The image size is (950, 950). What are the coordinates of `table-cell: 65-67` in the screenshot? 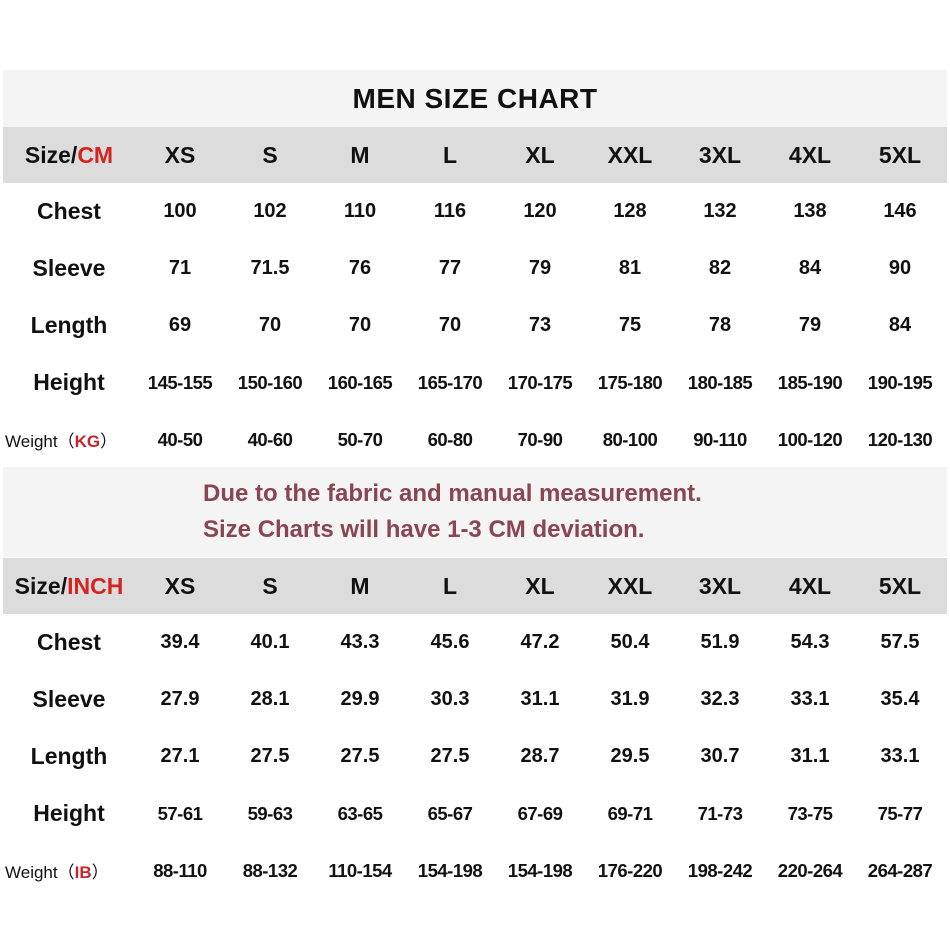 It's located at (450, 813).